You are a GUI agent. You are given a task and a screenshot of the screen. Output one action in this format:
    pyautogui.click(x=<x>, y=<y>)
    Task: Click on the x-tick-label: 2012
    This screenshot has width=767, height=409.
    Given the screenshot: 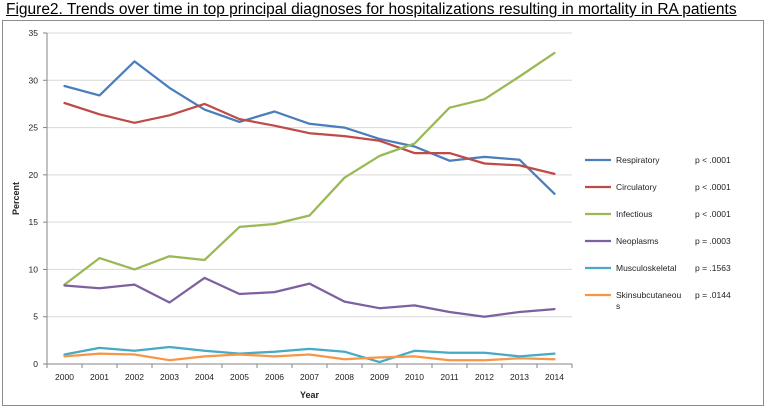 What is the action you would take?
    pyautogui.click(x=484, y=377)
    